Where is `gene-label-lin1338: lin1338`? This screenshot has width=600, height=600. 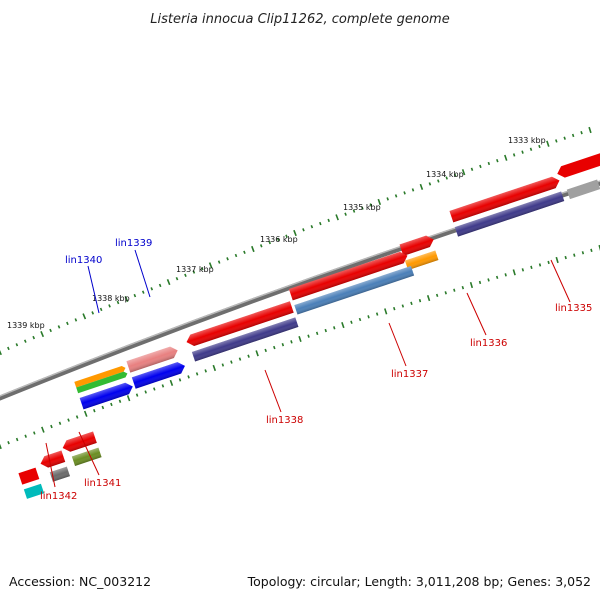 gene-label-lin1338: lin1338 is located at coordinates (284, 420).